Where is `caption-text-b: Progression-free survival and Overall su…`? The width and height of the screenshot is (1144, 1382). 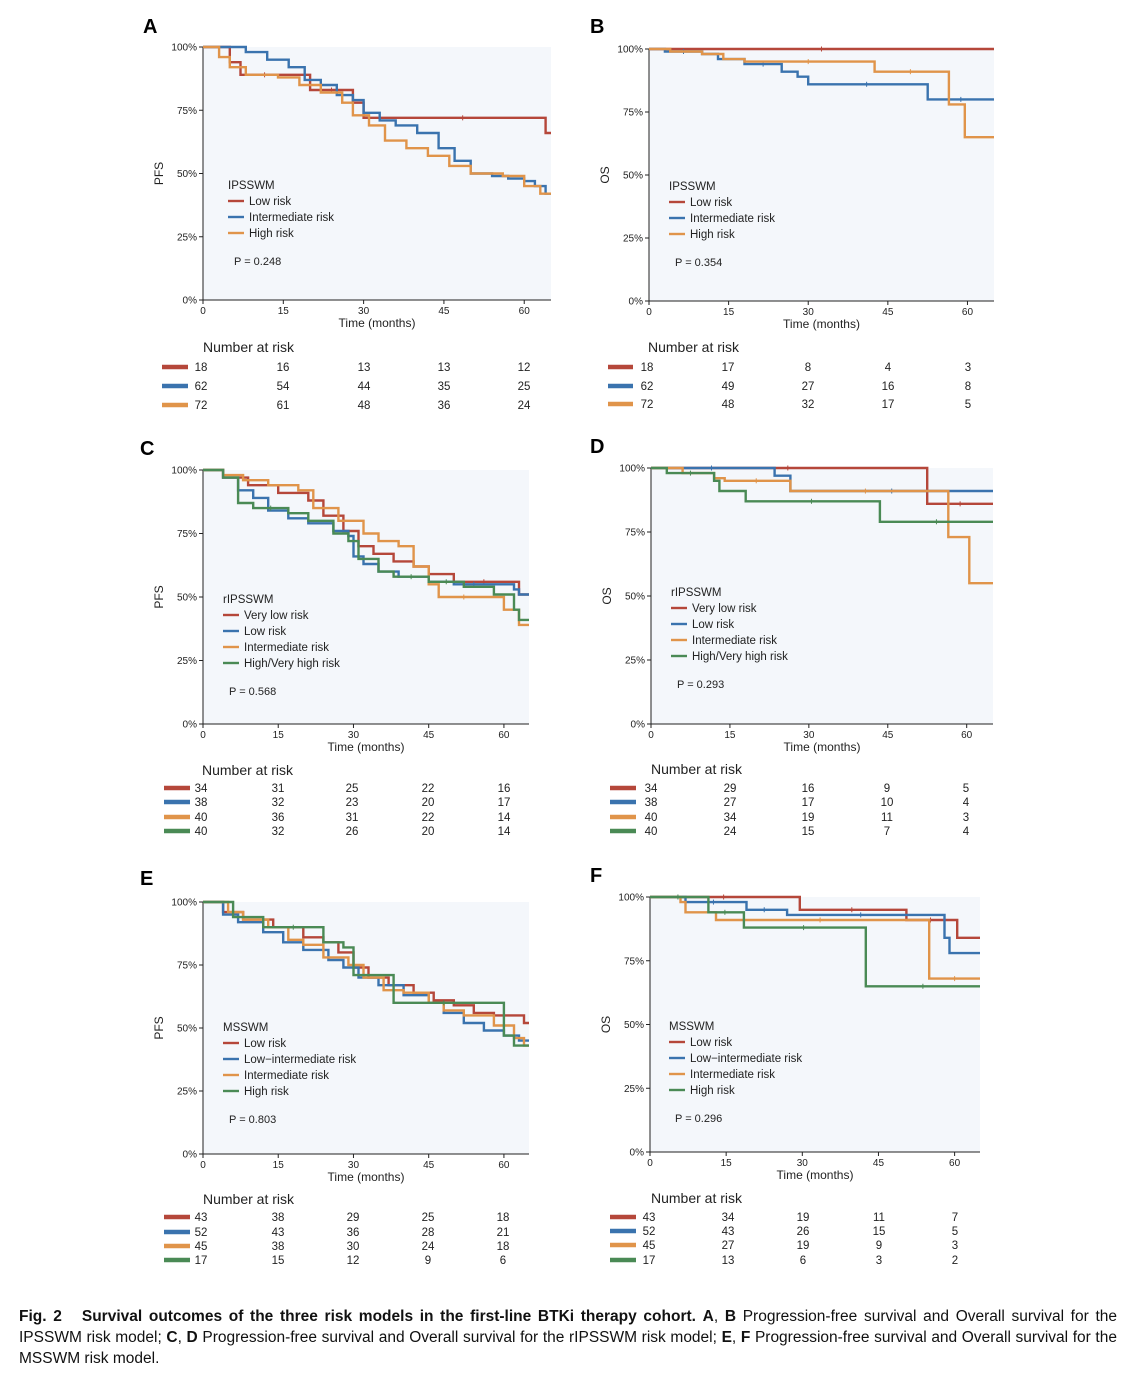 caption-text-b: Progression-free survival and Overall su… is located at coordinates (568, 1327).